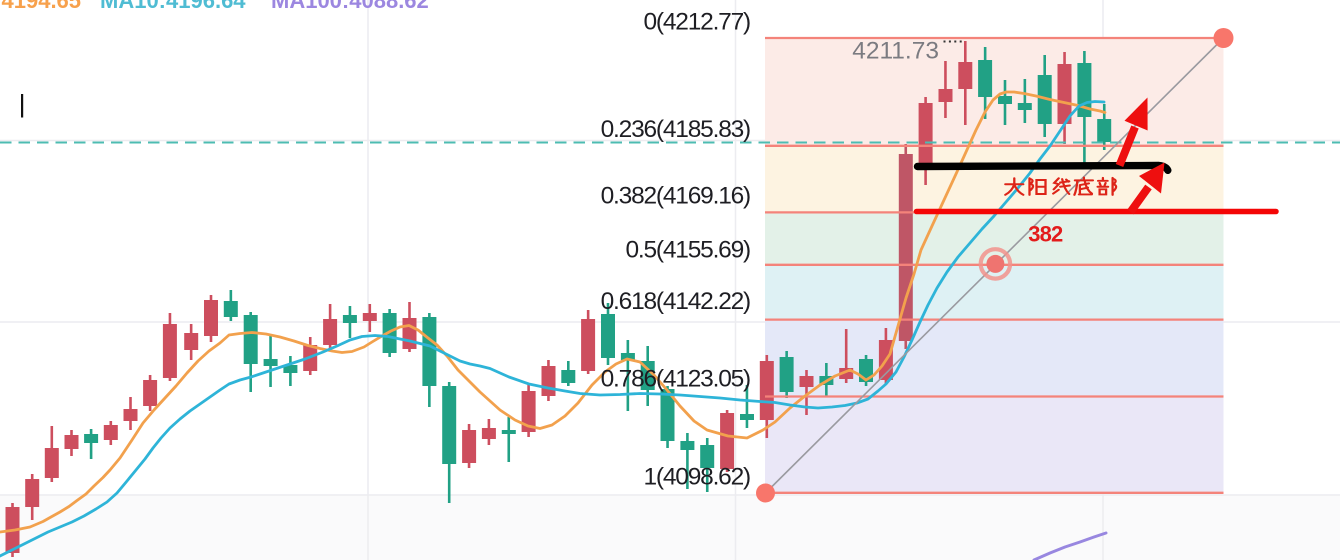 The width and height of the screenshot is (1340, 560). What do you see at coordinates (173, 6) in the screenshot?
I see `svg-text: MA10:4196.64` at bounding box center [173, 6].